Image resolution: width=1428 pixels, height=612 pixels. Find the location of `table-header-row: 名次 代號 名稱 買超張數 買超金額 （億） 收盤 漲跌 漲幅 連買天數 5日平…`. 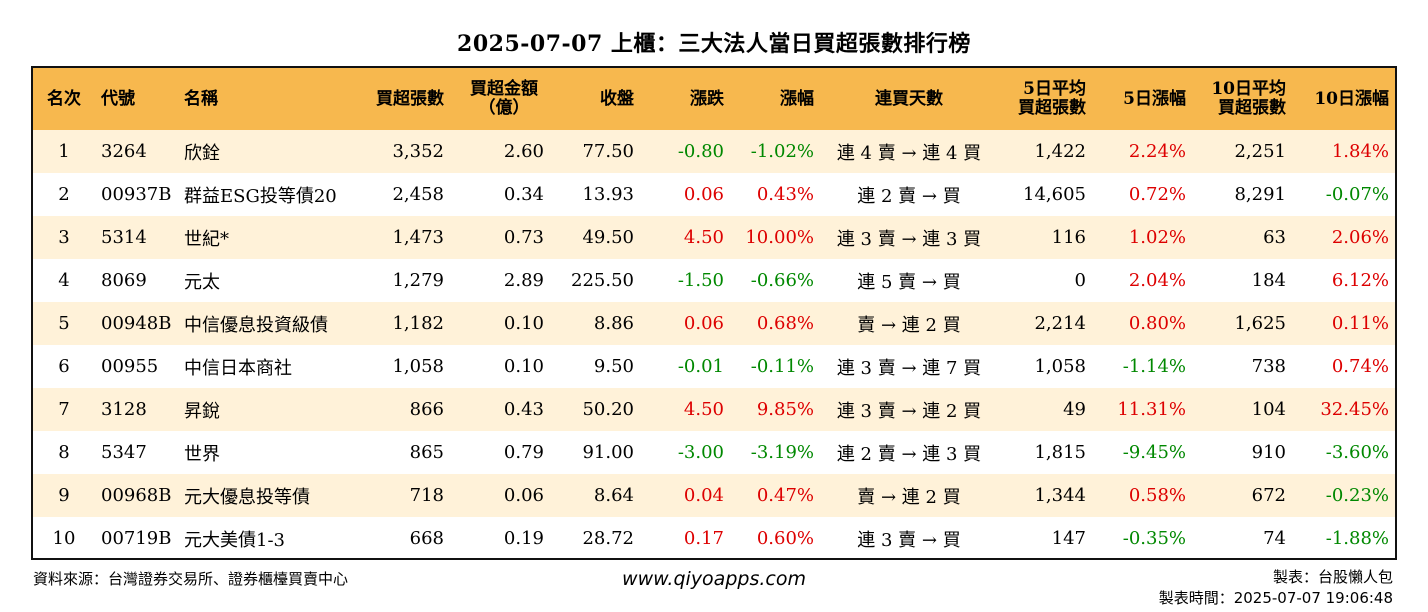

table-header-row: 名次 代號 名稱 買超張數 買超金額 （億） 收盤 漲跌 漲幅 連買天數 5日平… is located at coordinates (714, 99).